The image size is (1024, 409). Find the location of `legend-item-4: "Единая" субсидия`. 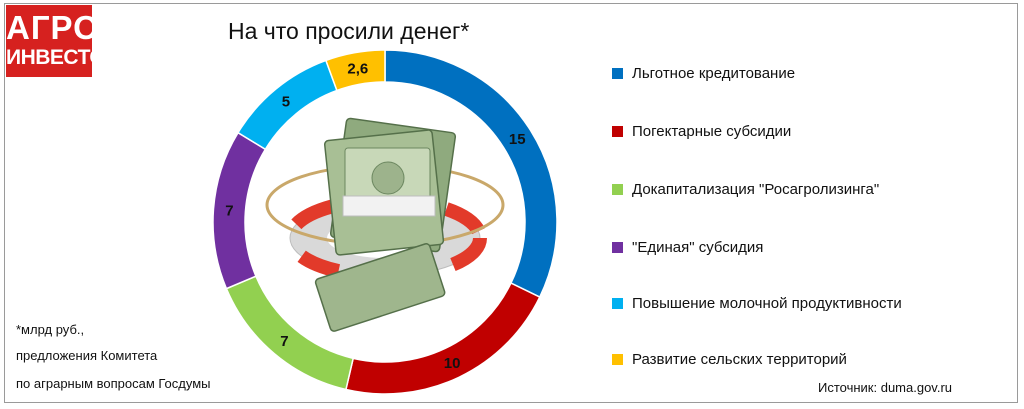

legend-item-4: "Единая" субсидия is located at coordinates (687, 247).